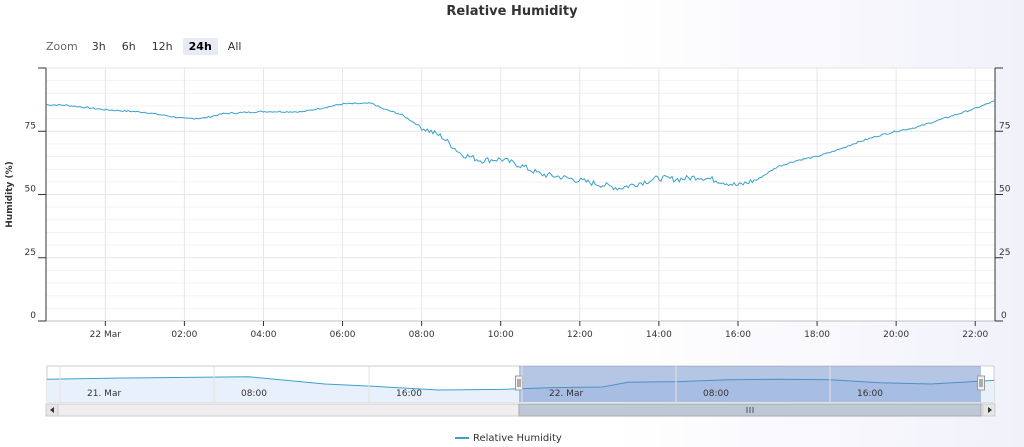  I want to click on right-y-tick-label: 0, so click(1004, 316).